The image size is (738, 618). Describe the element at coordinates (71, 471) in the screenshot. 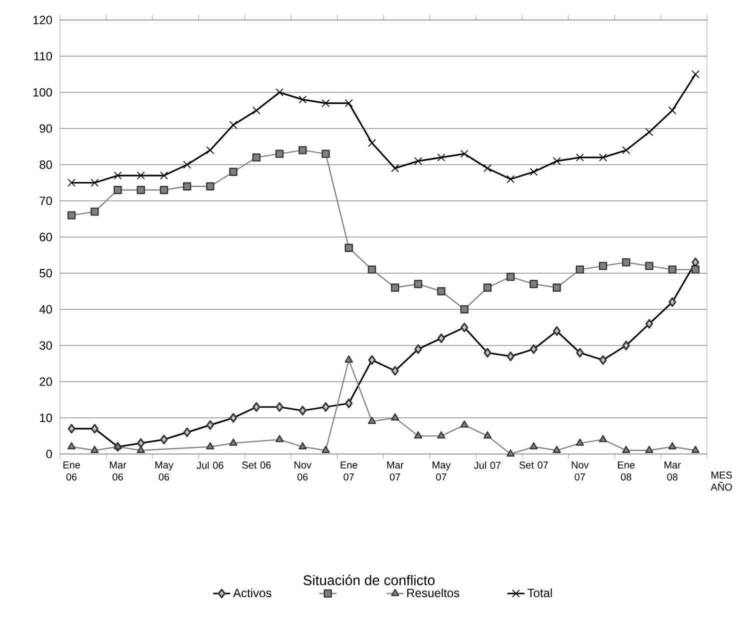

I see `x-tick-label: Ene 06` at that location.